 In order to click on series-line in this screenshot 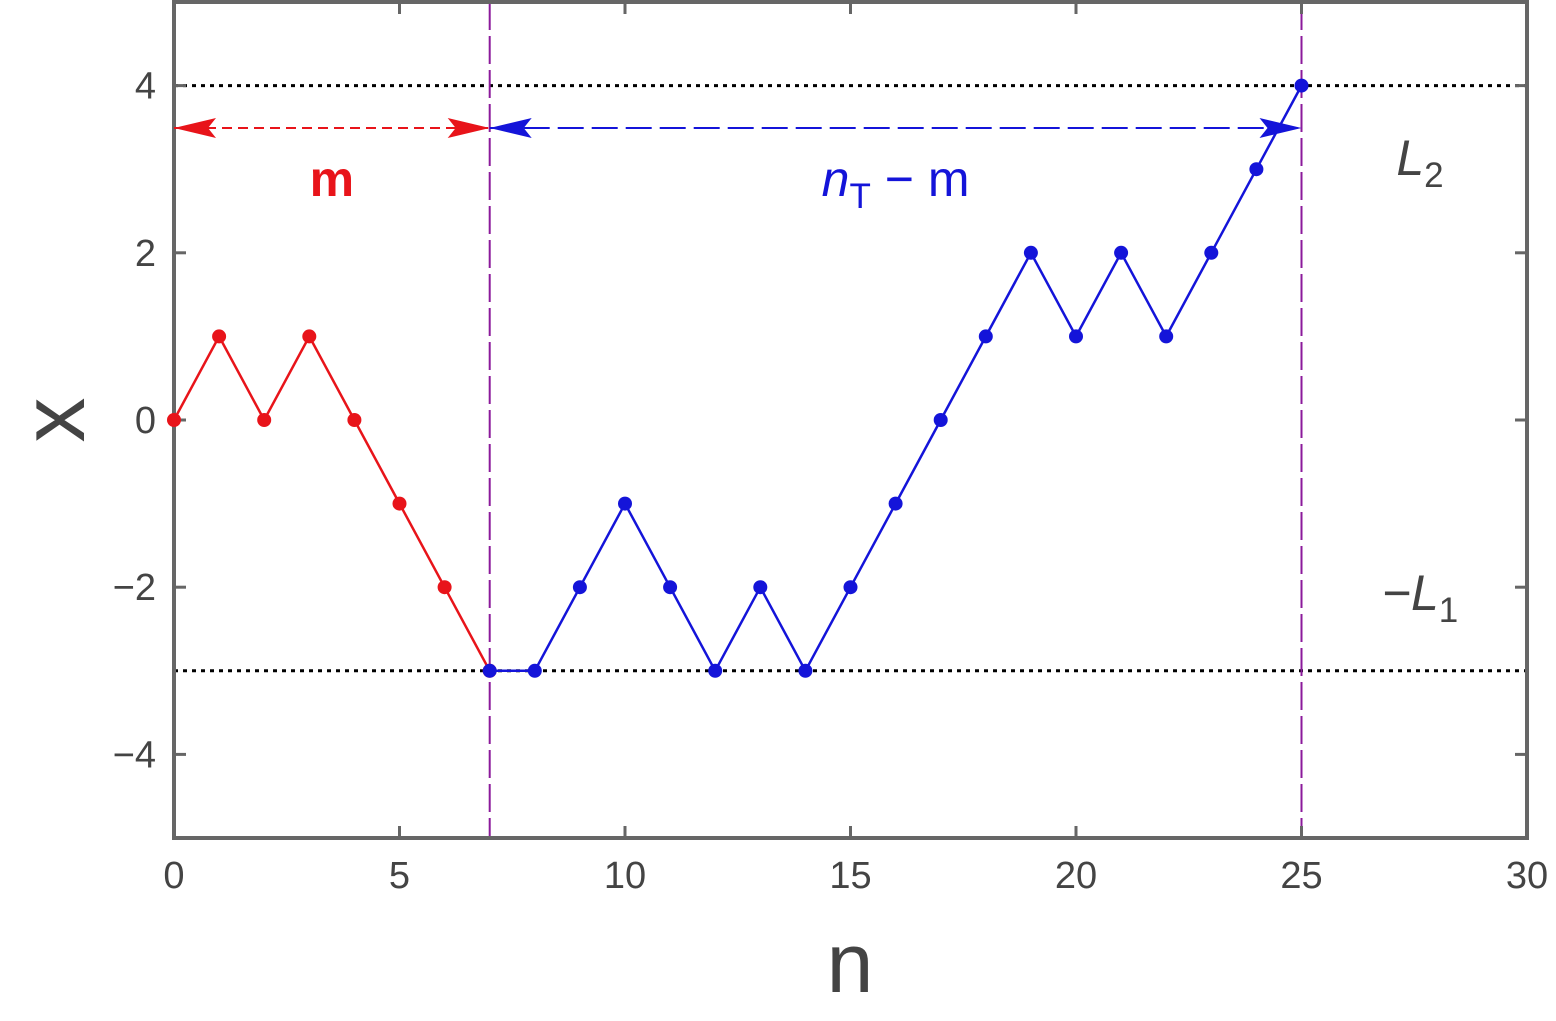, I will do `click(331, 502)`.